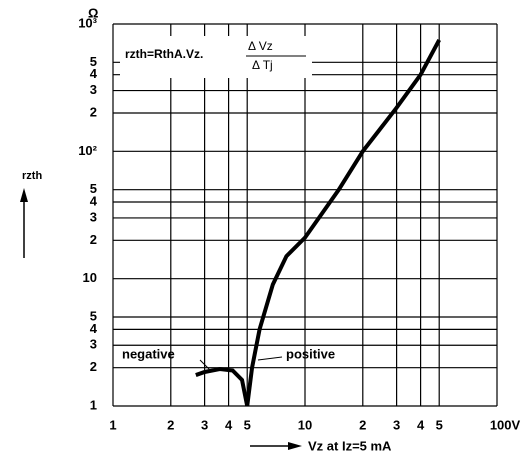 The width and height of the screenshot is (528, 459). What do you see at coordinates (148, 353) in the screenshot?
I see `series-annotation: negative` at bounding box center [148, 353].